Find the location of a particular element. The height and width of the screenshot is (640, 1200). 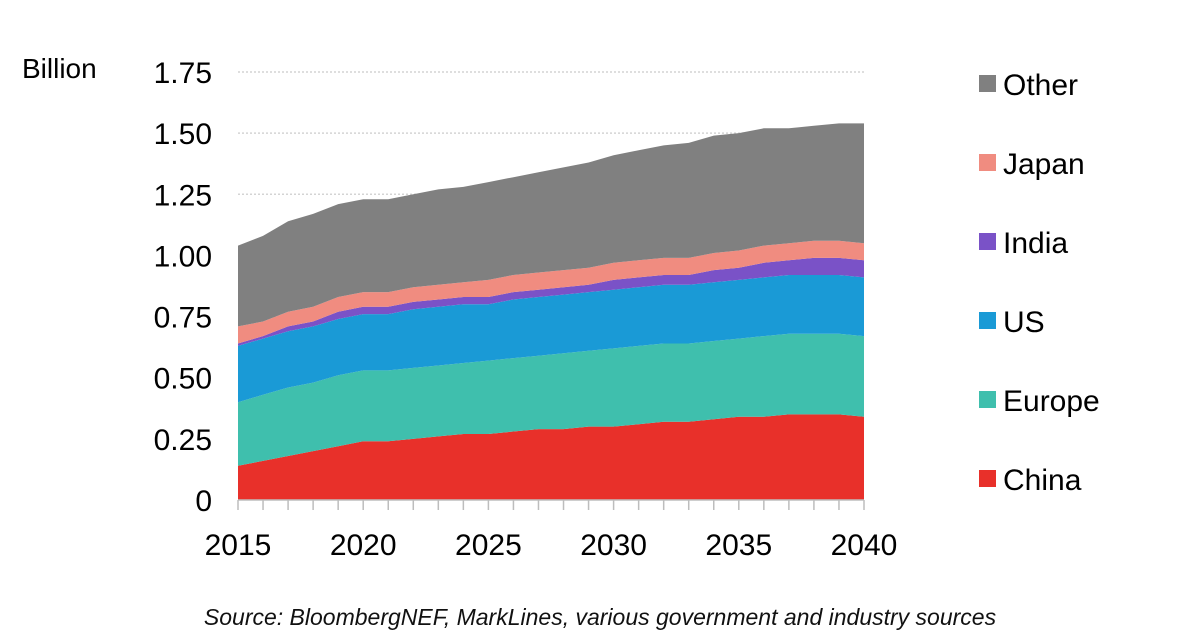

y-tick-label: 0 is located at coordinates (203, 501).